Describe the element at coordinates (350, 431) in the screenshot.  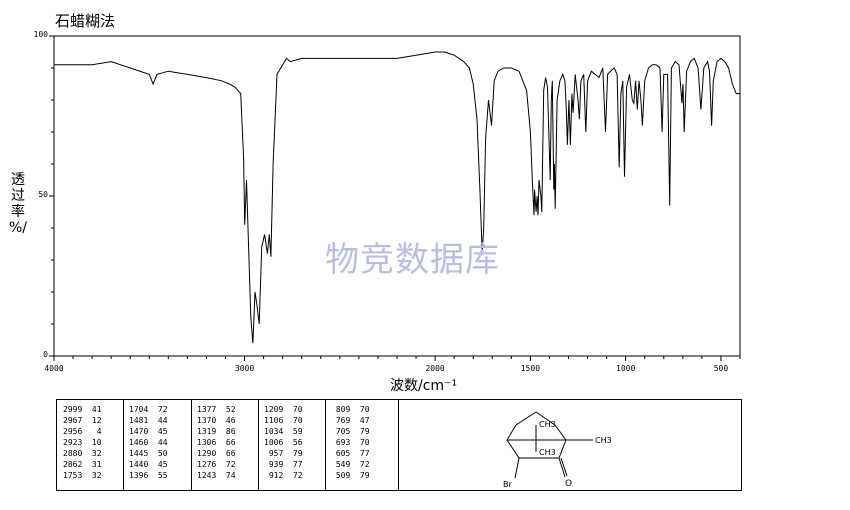
I see `peak-table-row: 705 79` at that location.